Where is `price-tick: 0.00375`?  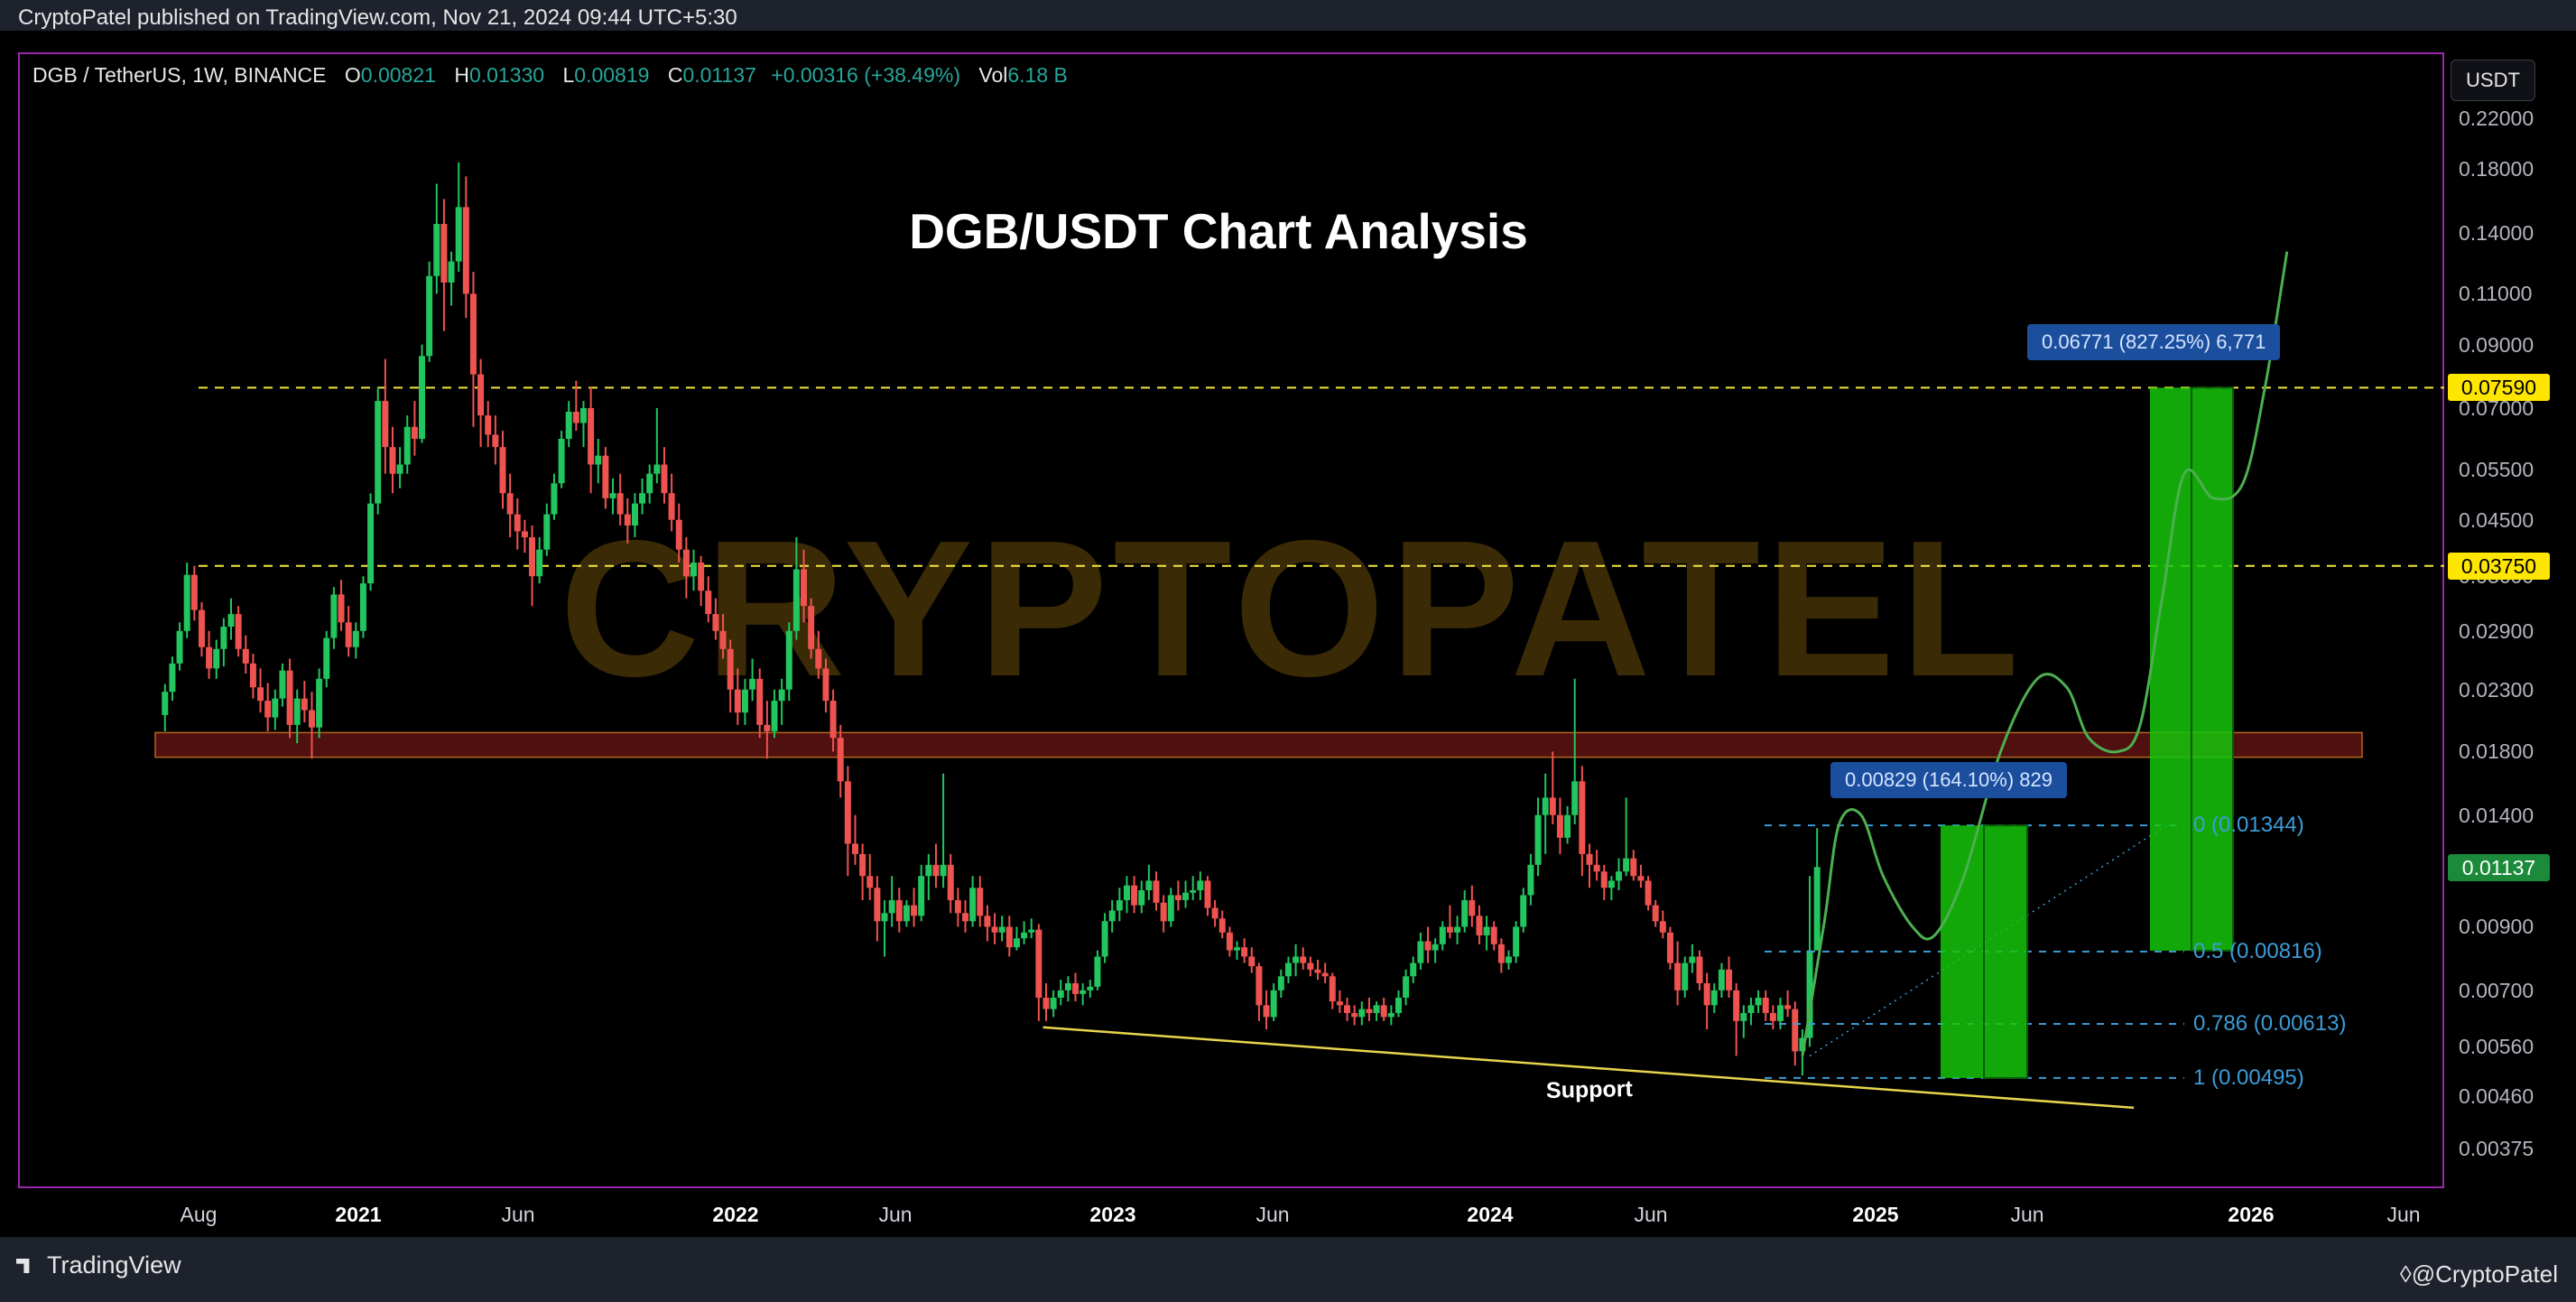 price-tick: 0.00375 is located at coordinates (2496, 1148).